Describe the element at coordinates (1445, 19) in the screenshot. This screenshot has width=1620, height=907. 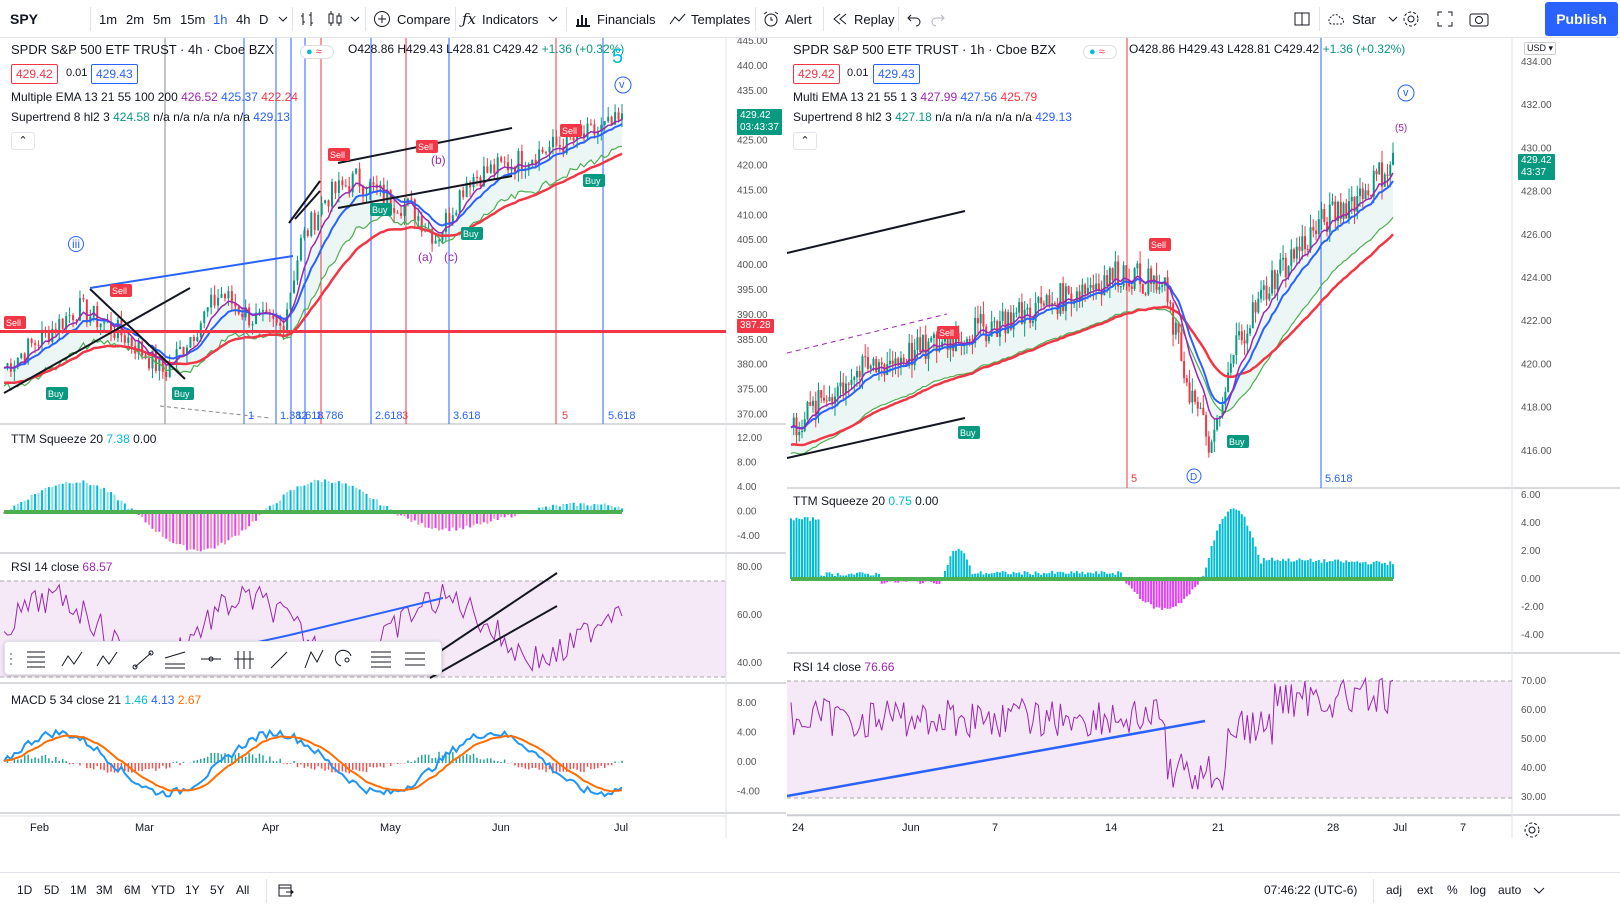
I see `fullscreen-icon` at that location.